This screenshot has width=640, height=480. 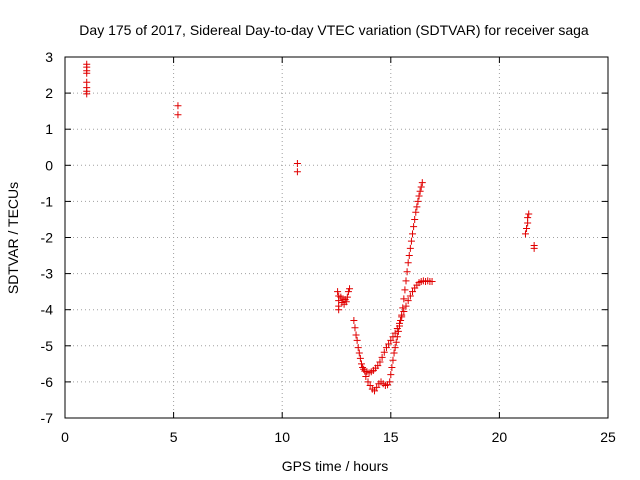 I want to click on y-tick-label: -2, so click(x=47, y=238).